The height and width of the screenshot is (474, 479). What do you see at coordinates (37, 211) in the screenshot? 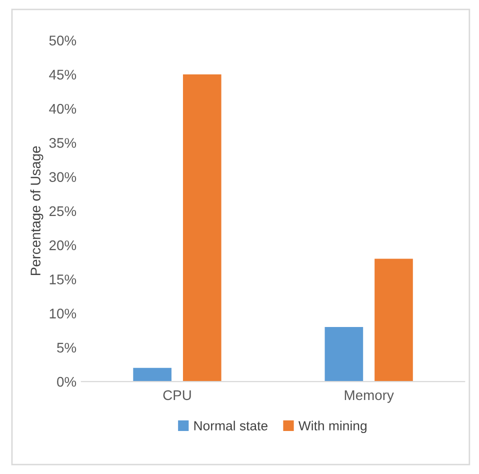
I see `y-axis-title: Percentage of Usage` at bounding box center [37, 211].